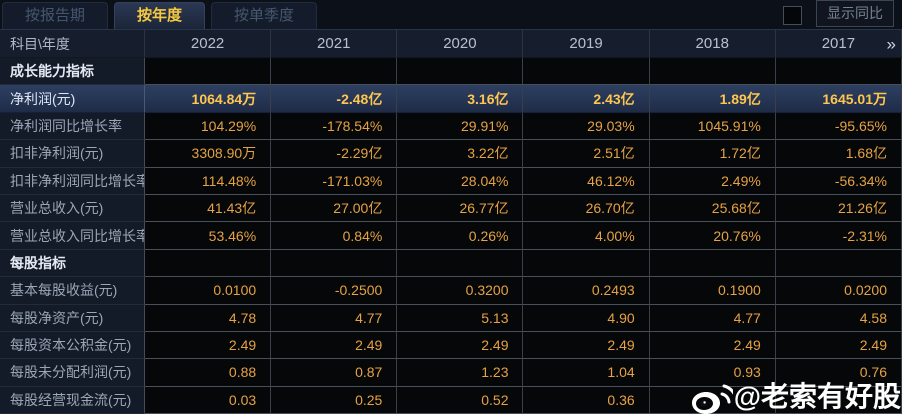 The image size is (902, 414). Describe the element at coordinates (712, 291) in the screenshot. I see `value-cell-2018: 0.1900` at that location.